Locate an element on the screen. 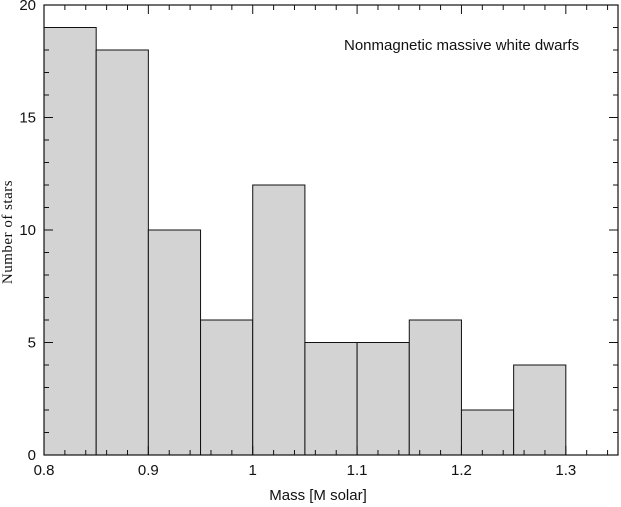  y-tick-label: 0 is located at coordinates (32, 455).